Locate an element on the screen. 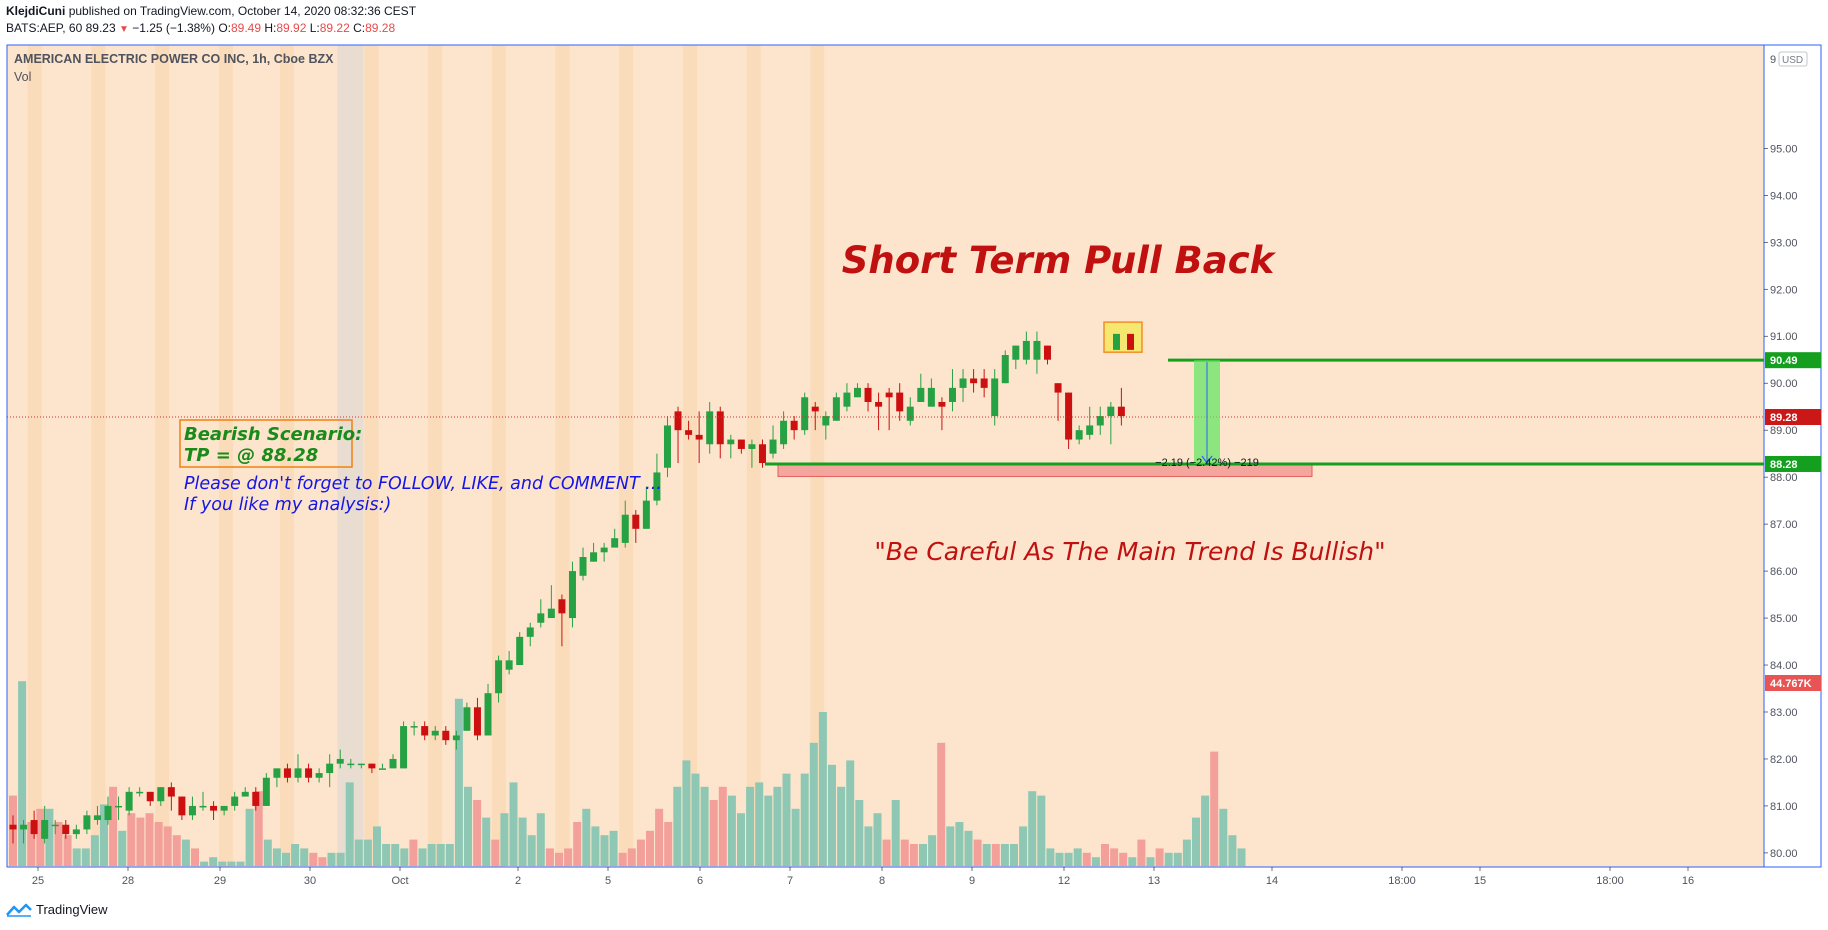  tradingview-footer: TradingView is located at coordinates (57, 909).